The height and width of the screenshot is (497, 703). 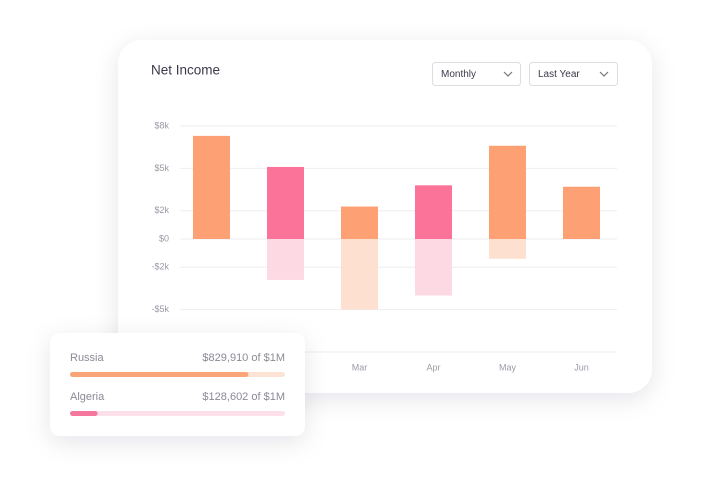 I want to click on country-name: Russia, so click(x=87, y=358).